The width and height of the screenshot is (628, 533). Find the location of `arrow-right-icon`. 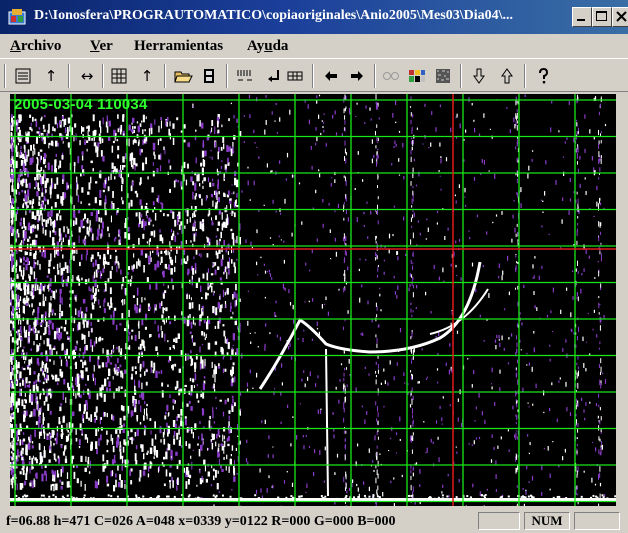

arrow-right-icon is located at coordinates (357, 76).